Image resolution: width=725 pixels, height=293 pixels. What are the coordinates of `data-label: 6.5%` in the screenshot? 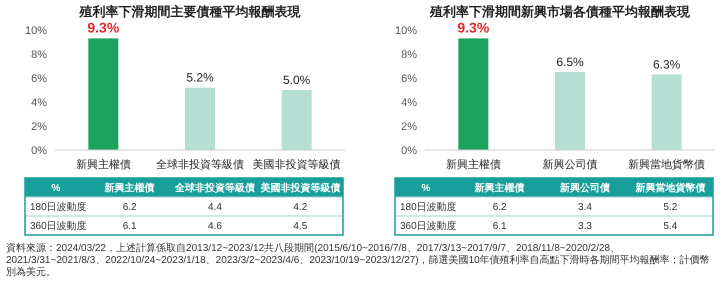 It's located at (570, 62).